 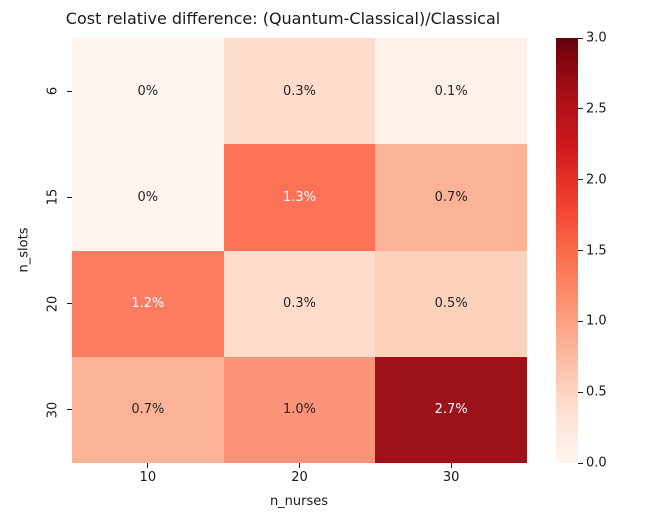 I want to click on colorbar-tick-label: 1.0, so click(x=596, y=321).